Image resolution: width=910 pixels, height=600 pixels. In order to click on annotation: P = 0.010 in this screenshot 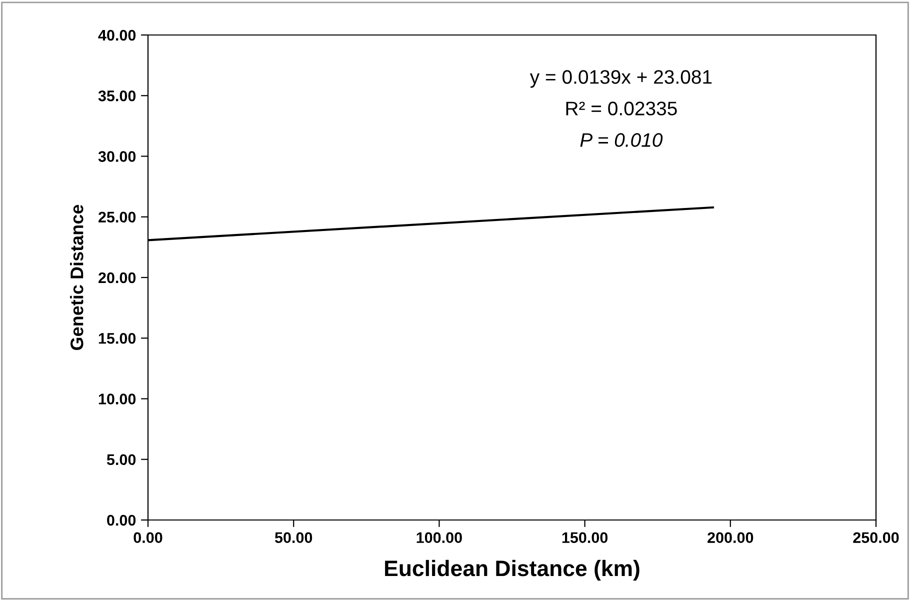, I will do `click(621, 140)`.